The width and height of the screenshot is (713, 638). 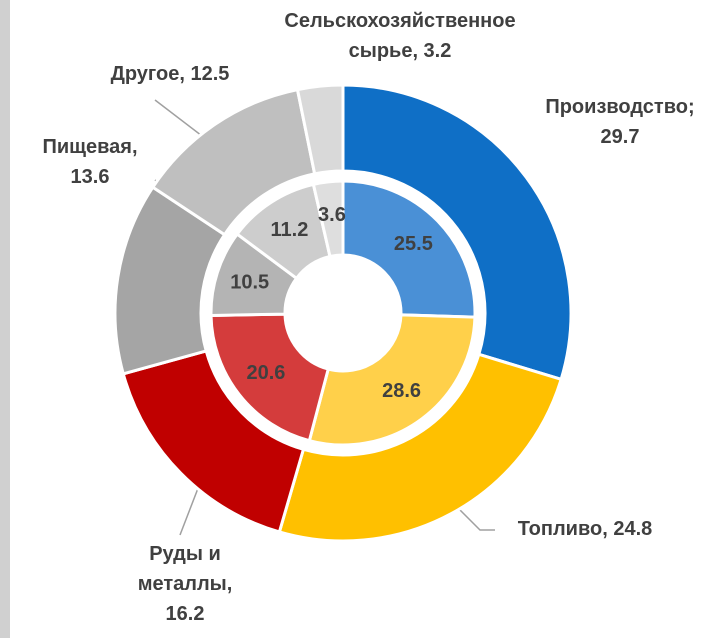 What do you see at coordinates (185, 554) in the screenshot?
I see `label-line: Руды и` at bounding box center [185, 554].